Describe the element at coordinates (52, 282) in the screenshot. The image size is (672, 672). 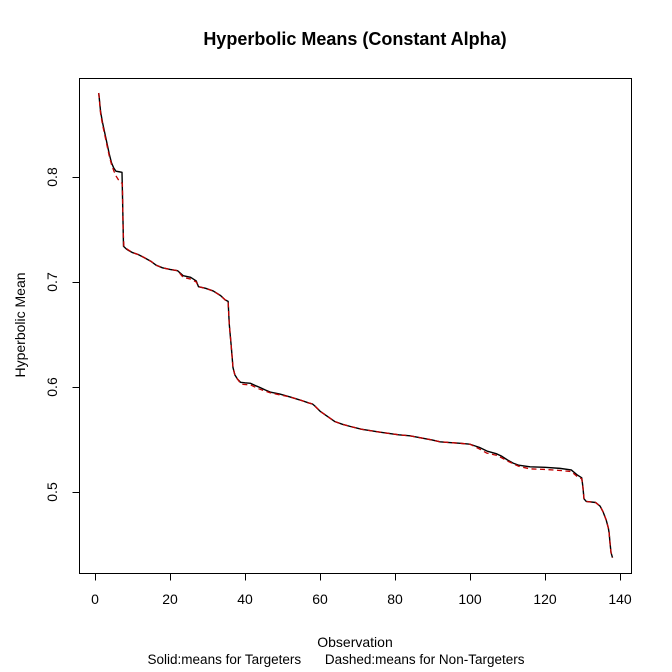
I see `y-tick-label: 0.7` at that location.